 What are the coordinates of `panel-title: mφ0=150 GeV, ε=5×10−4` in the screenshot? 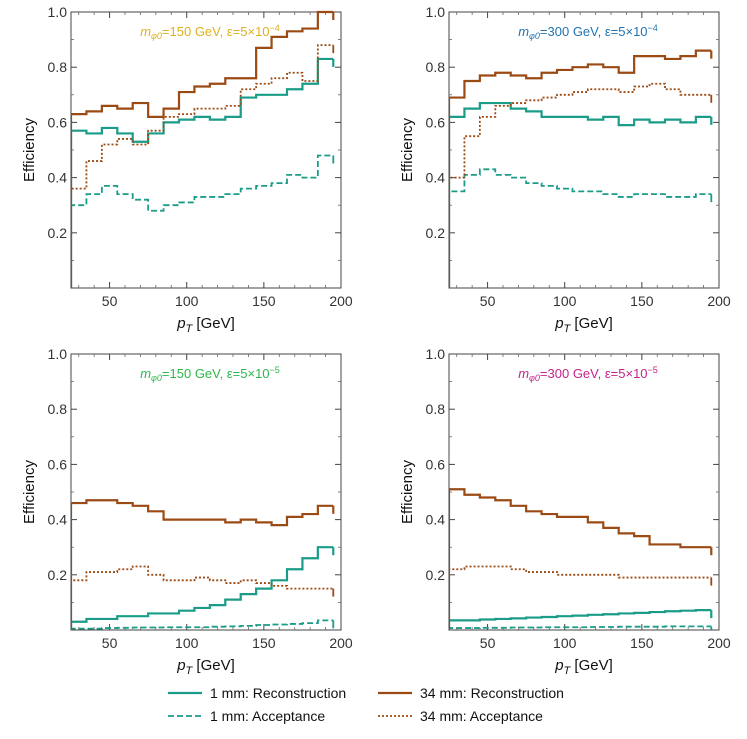 It's located at (210, 32).